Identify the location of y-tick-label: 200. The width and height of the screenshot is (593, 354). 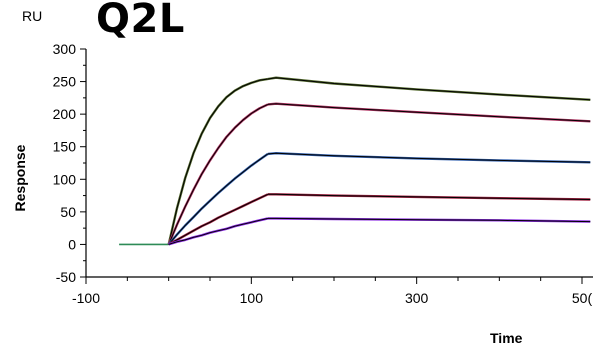
(65, 114).